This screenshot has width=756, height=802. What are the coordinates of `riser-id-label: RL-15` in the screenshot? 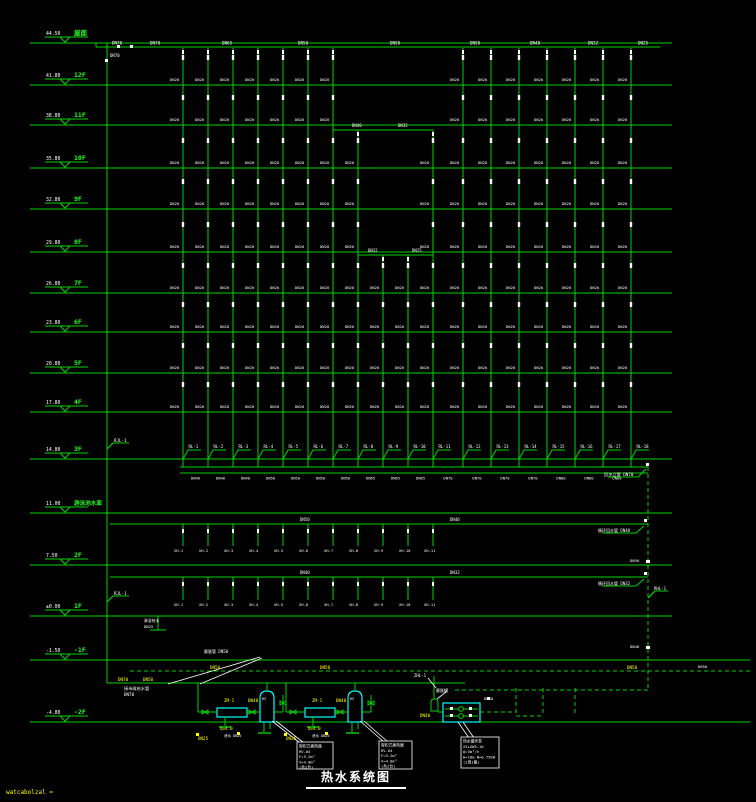 It's located at (559, 446).